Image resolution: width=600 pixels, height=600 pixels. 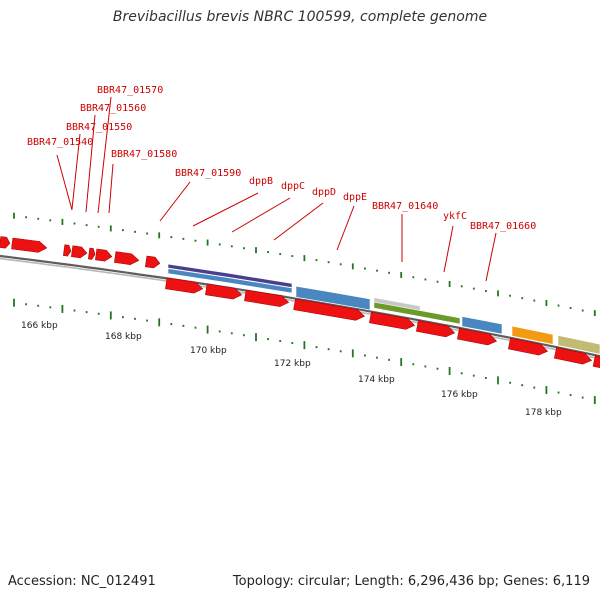 I want to click on bar-blue, so click(x=230, y=281).